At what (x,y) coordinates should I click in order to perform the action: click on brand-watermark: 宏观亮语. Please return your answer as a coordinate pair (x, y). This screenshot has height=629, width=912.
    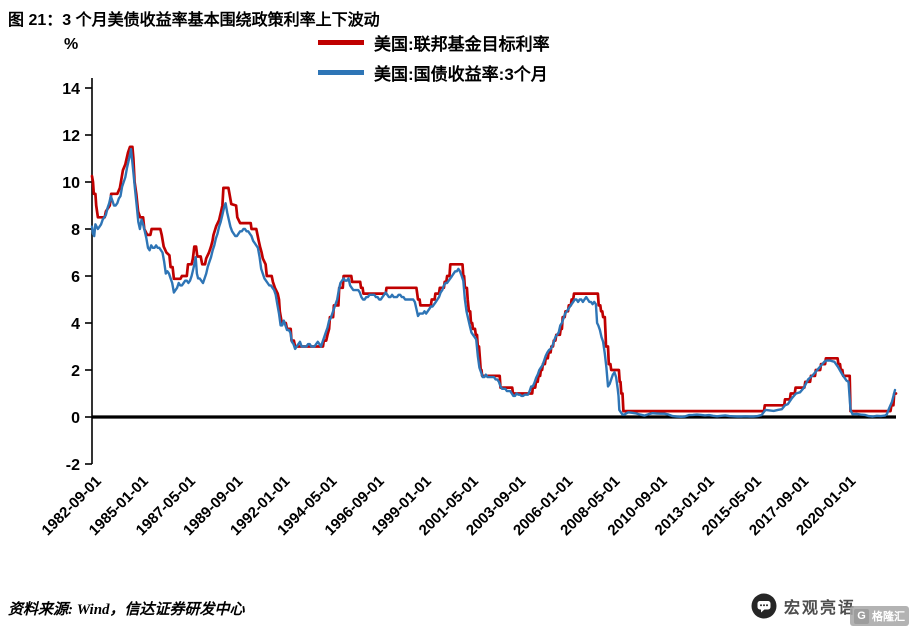
    Looking at the image, I should click on (803, 606).